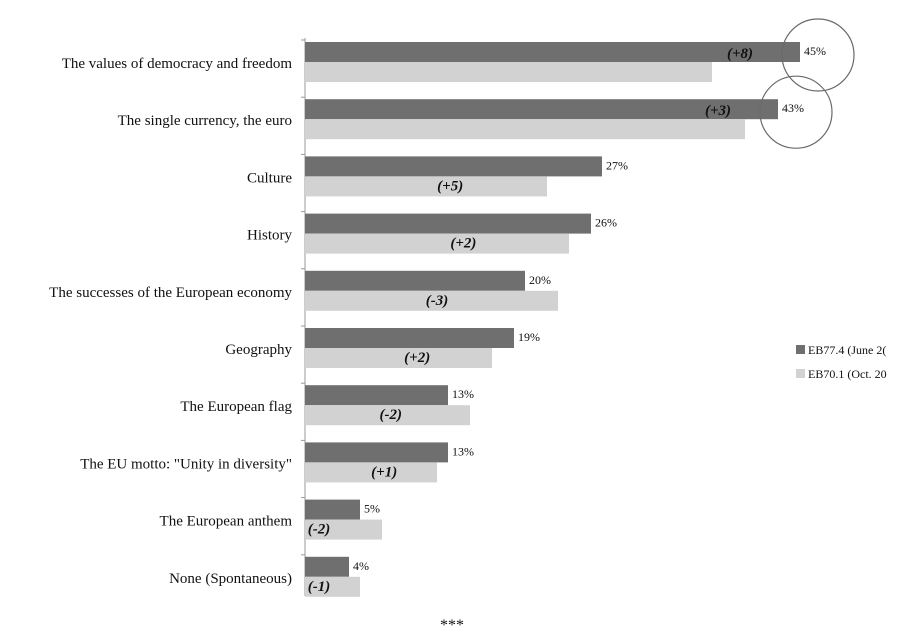 The height and width of the screenshot is (637, 905). I want to click on change-label: (+1), so click(384, 472).